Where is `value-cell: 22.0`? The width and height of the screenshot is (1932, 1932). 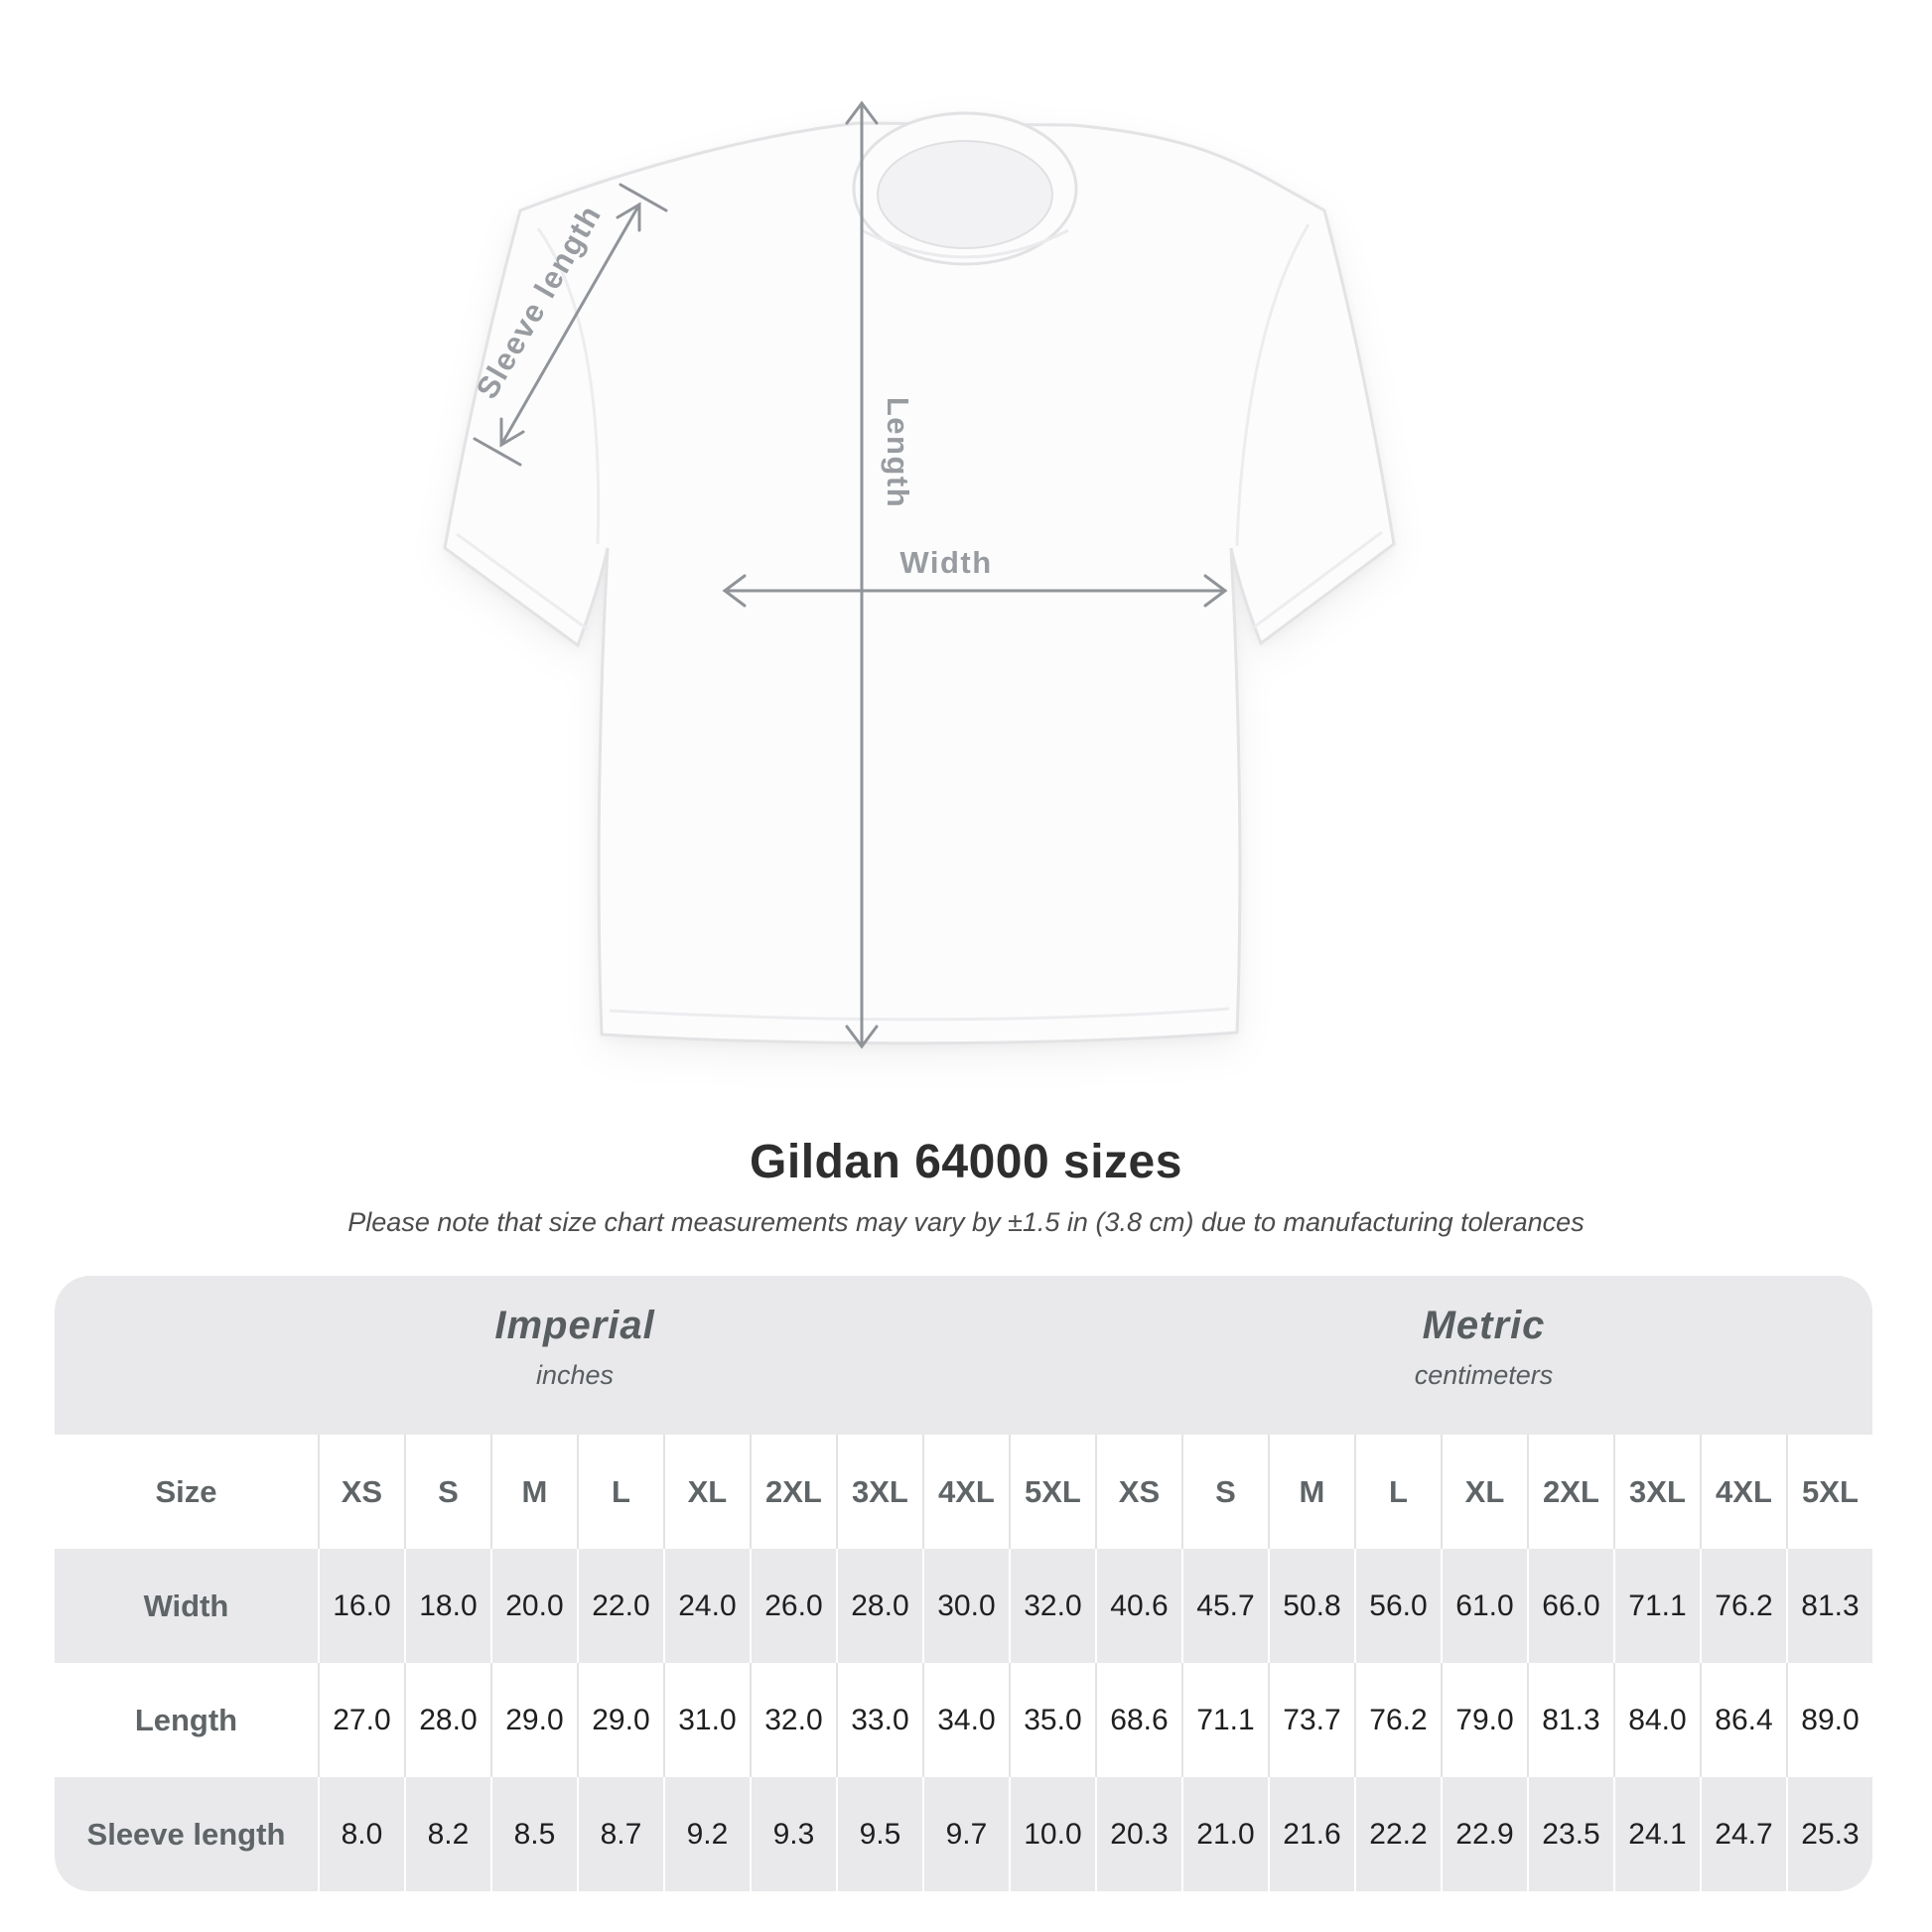
value-cell: 22.0 is located at coordinates (619, 1606).